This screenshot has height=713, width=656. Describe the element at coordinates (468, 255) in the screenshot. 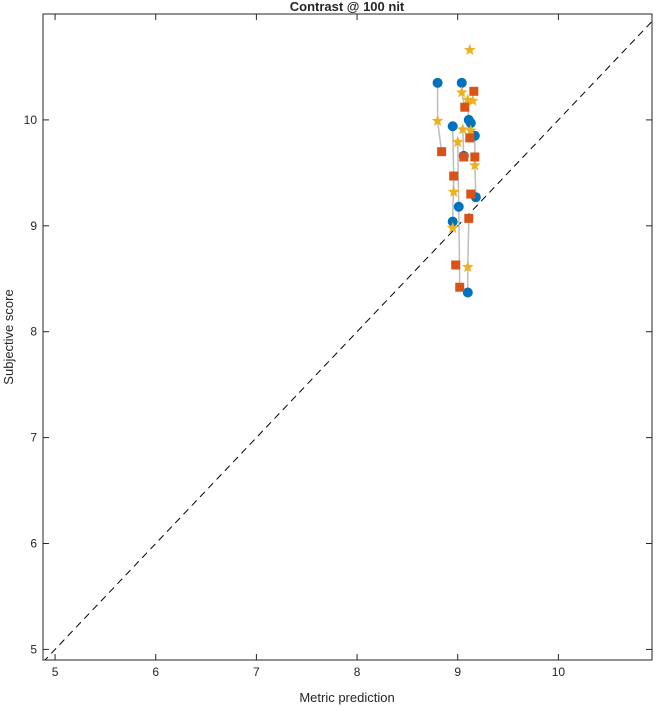

I see `connector-line` at that location.